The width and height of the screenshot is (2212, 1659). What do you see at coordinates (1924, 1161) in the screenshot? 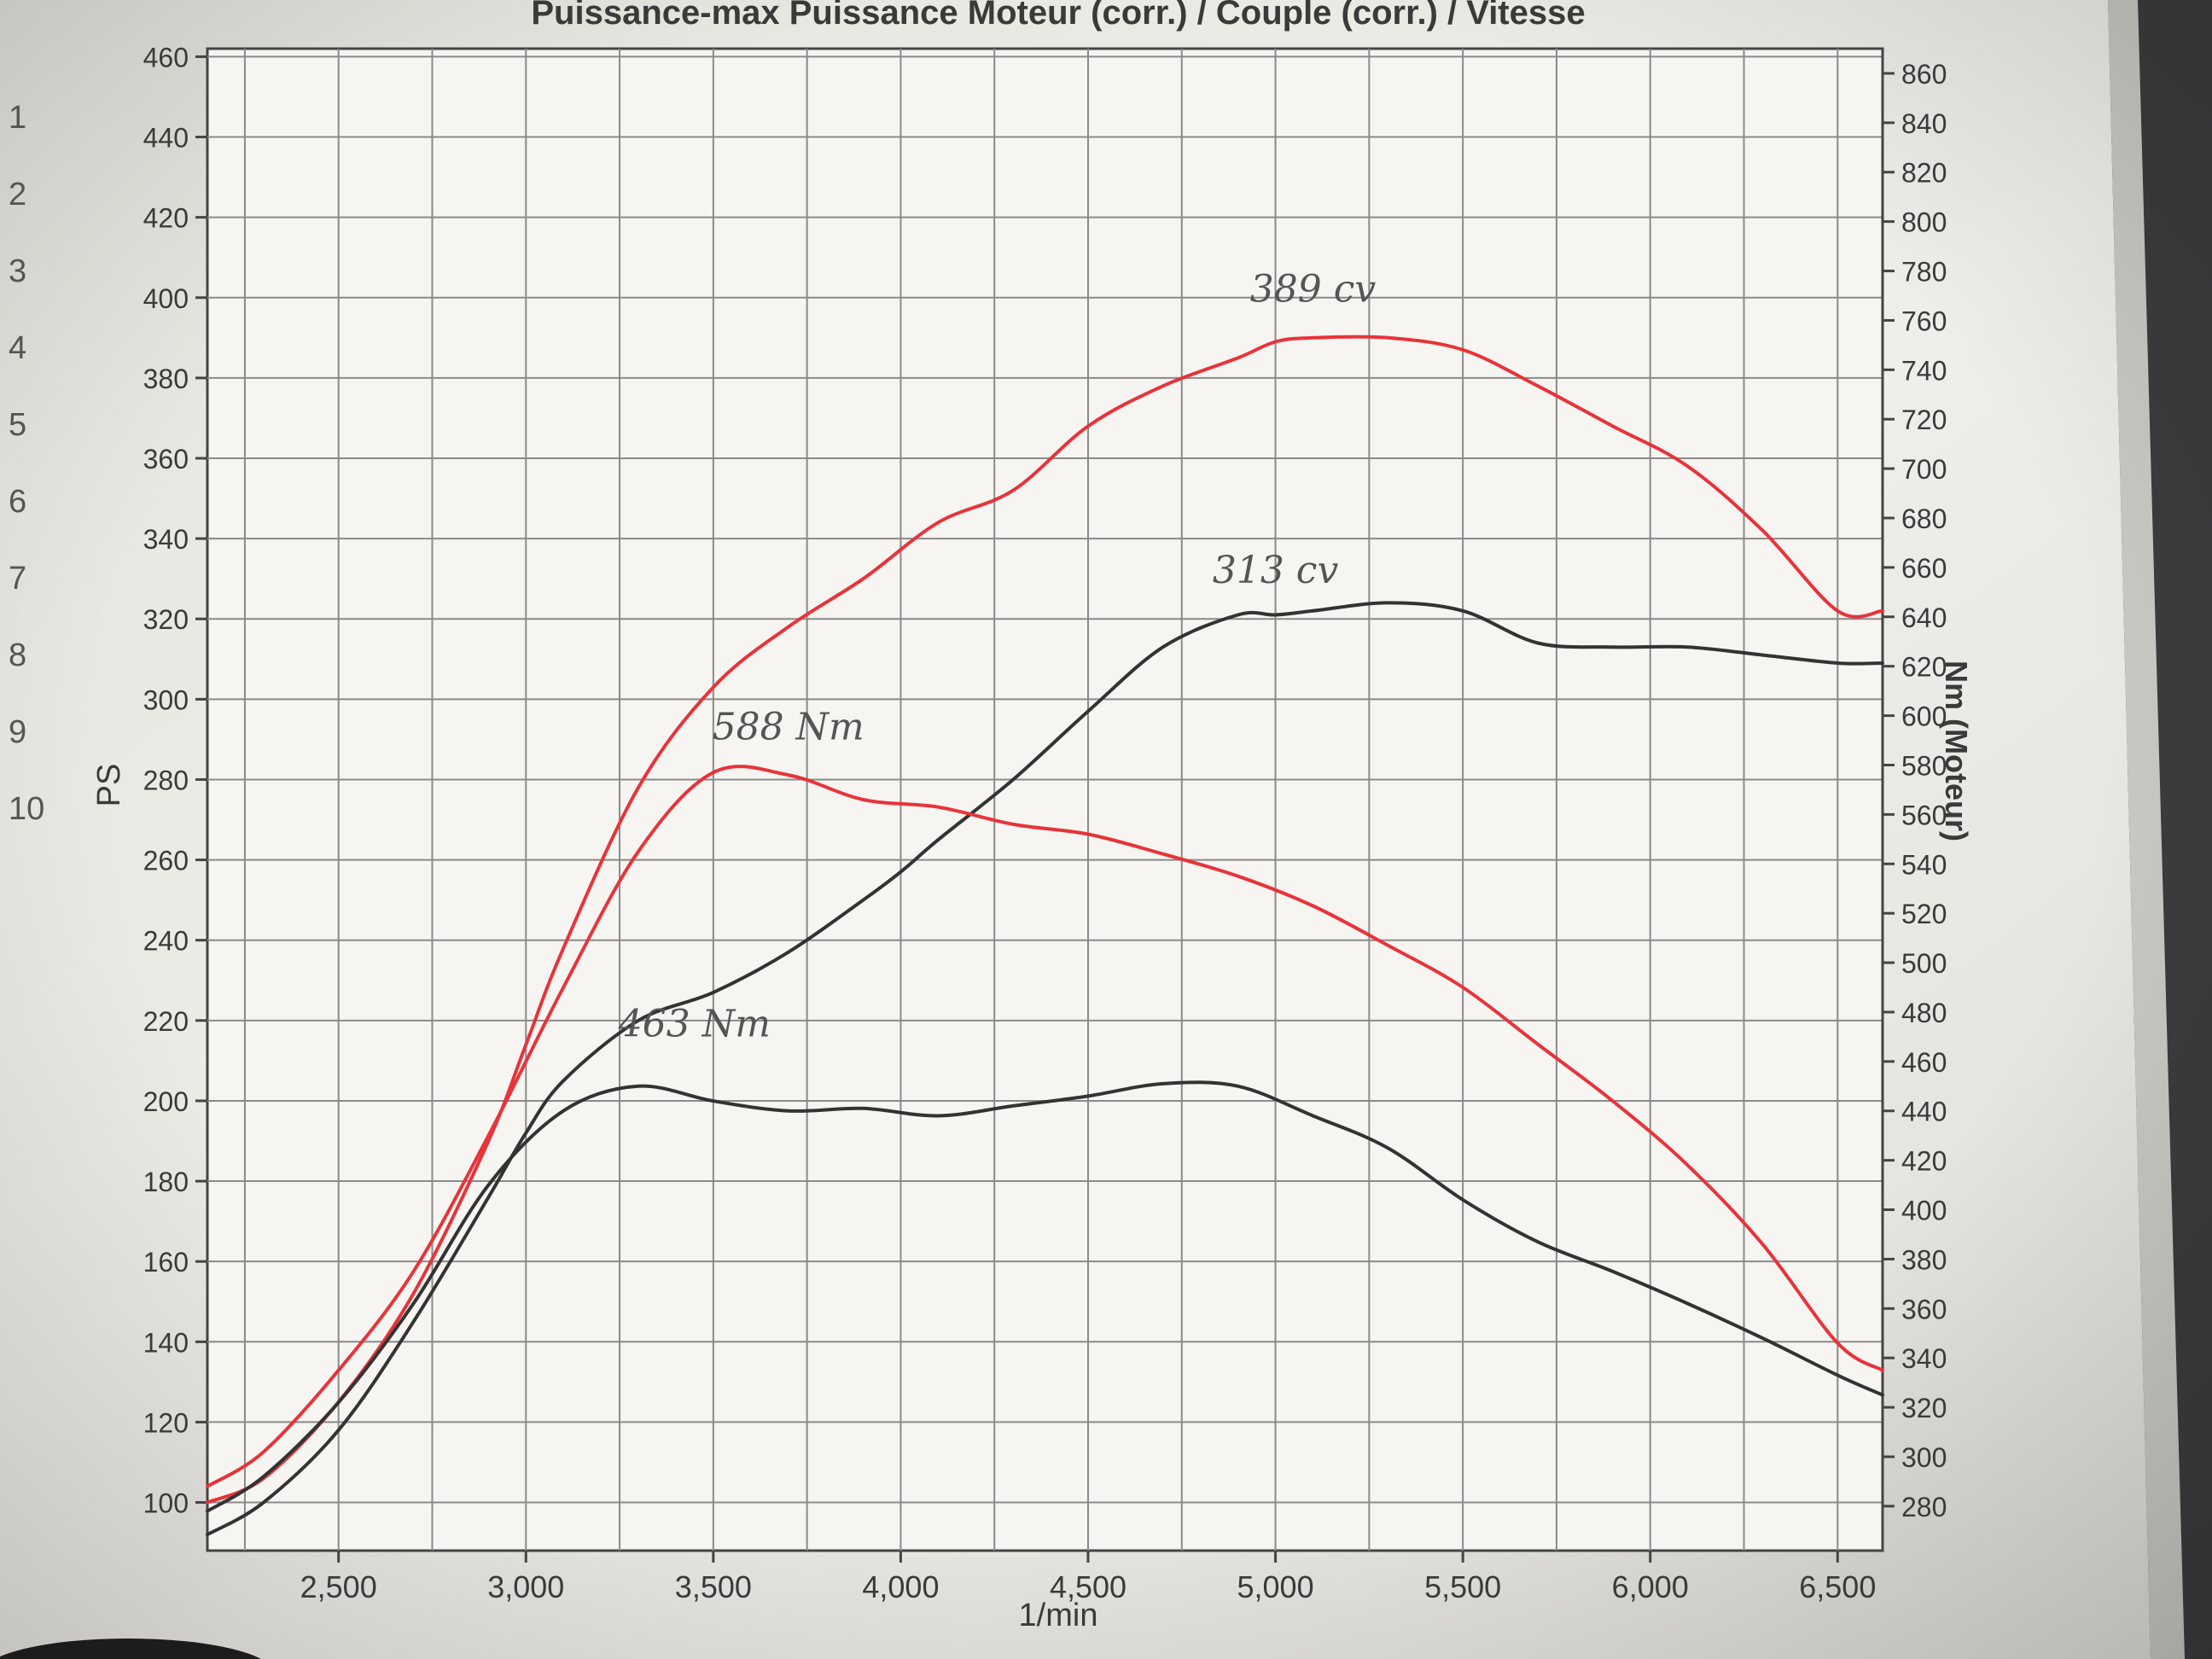
I see `y-right-tick-label: 420` at bounding box center [1924, 1161].